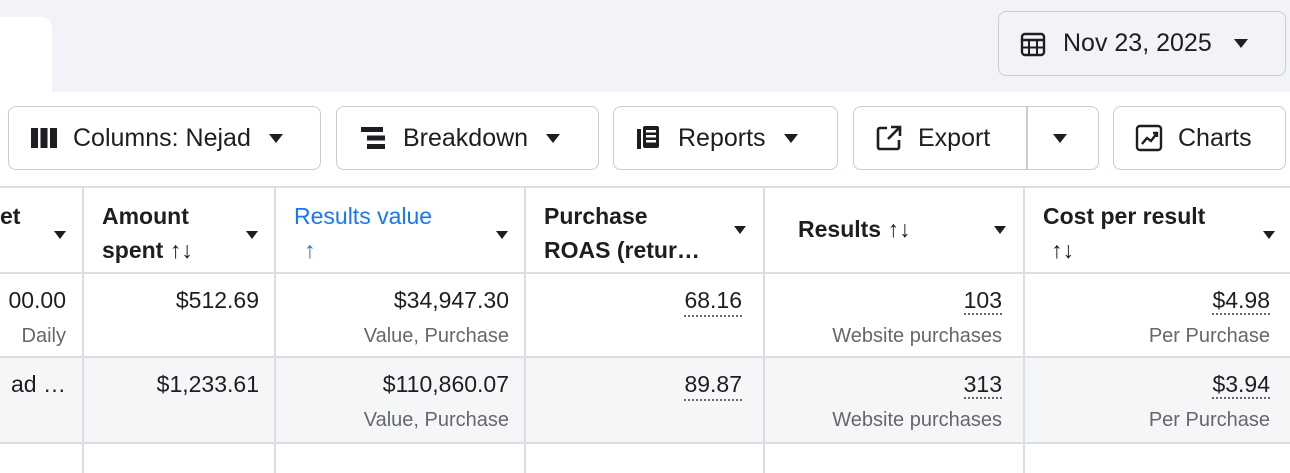 Image resolution: width=1290 pixels, height=473 pixels. Describe the element at coordinates (722, 137) in the screenshot. I see `reports-label: Reports` at that location.